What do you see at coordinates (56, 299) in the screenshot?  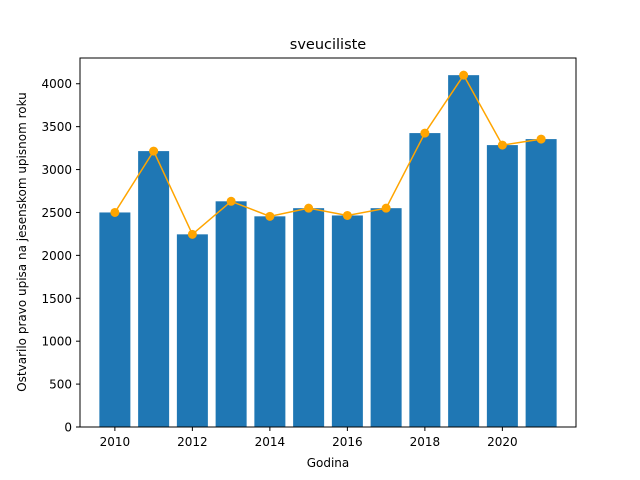 I see `y-tick-label-1500: 1500` at bounding box center [56, 299].